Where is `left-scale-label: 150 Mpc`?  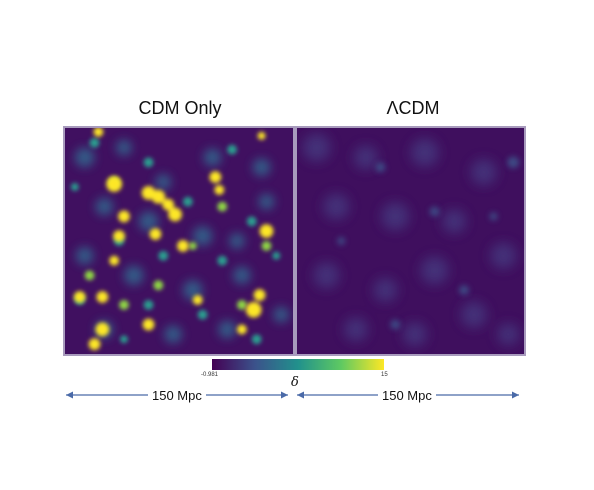
left-scale-label: 150 Mpc is located at coordinates (177, 395).